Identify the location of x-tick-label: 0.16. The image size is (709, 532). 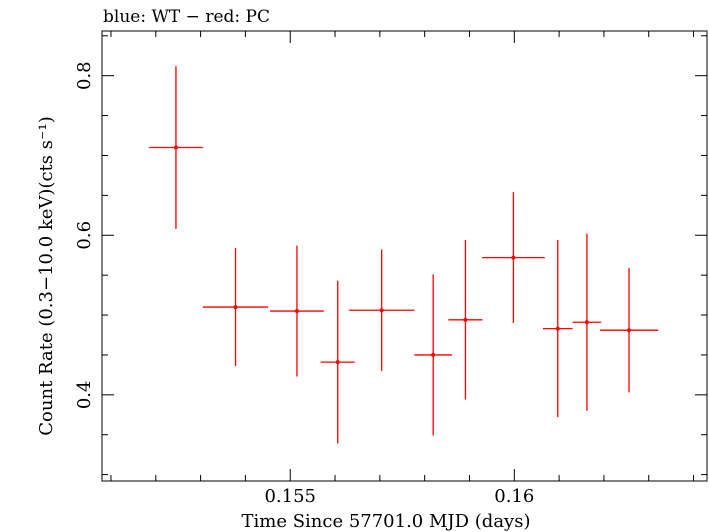
(514, 496).